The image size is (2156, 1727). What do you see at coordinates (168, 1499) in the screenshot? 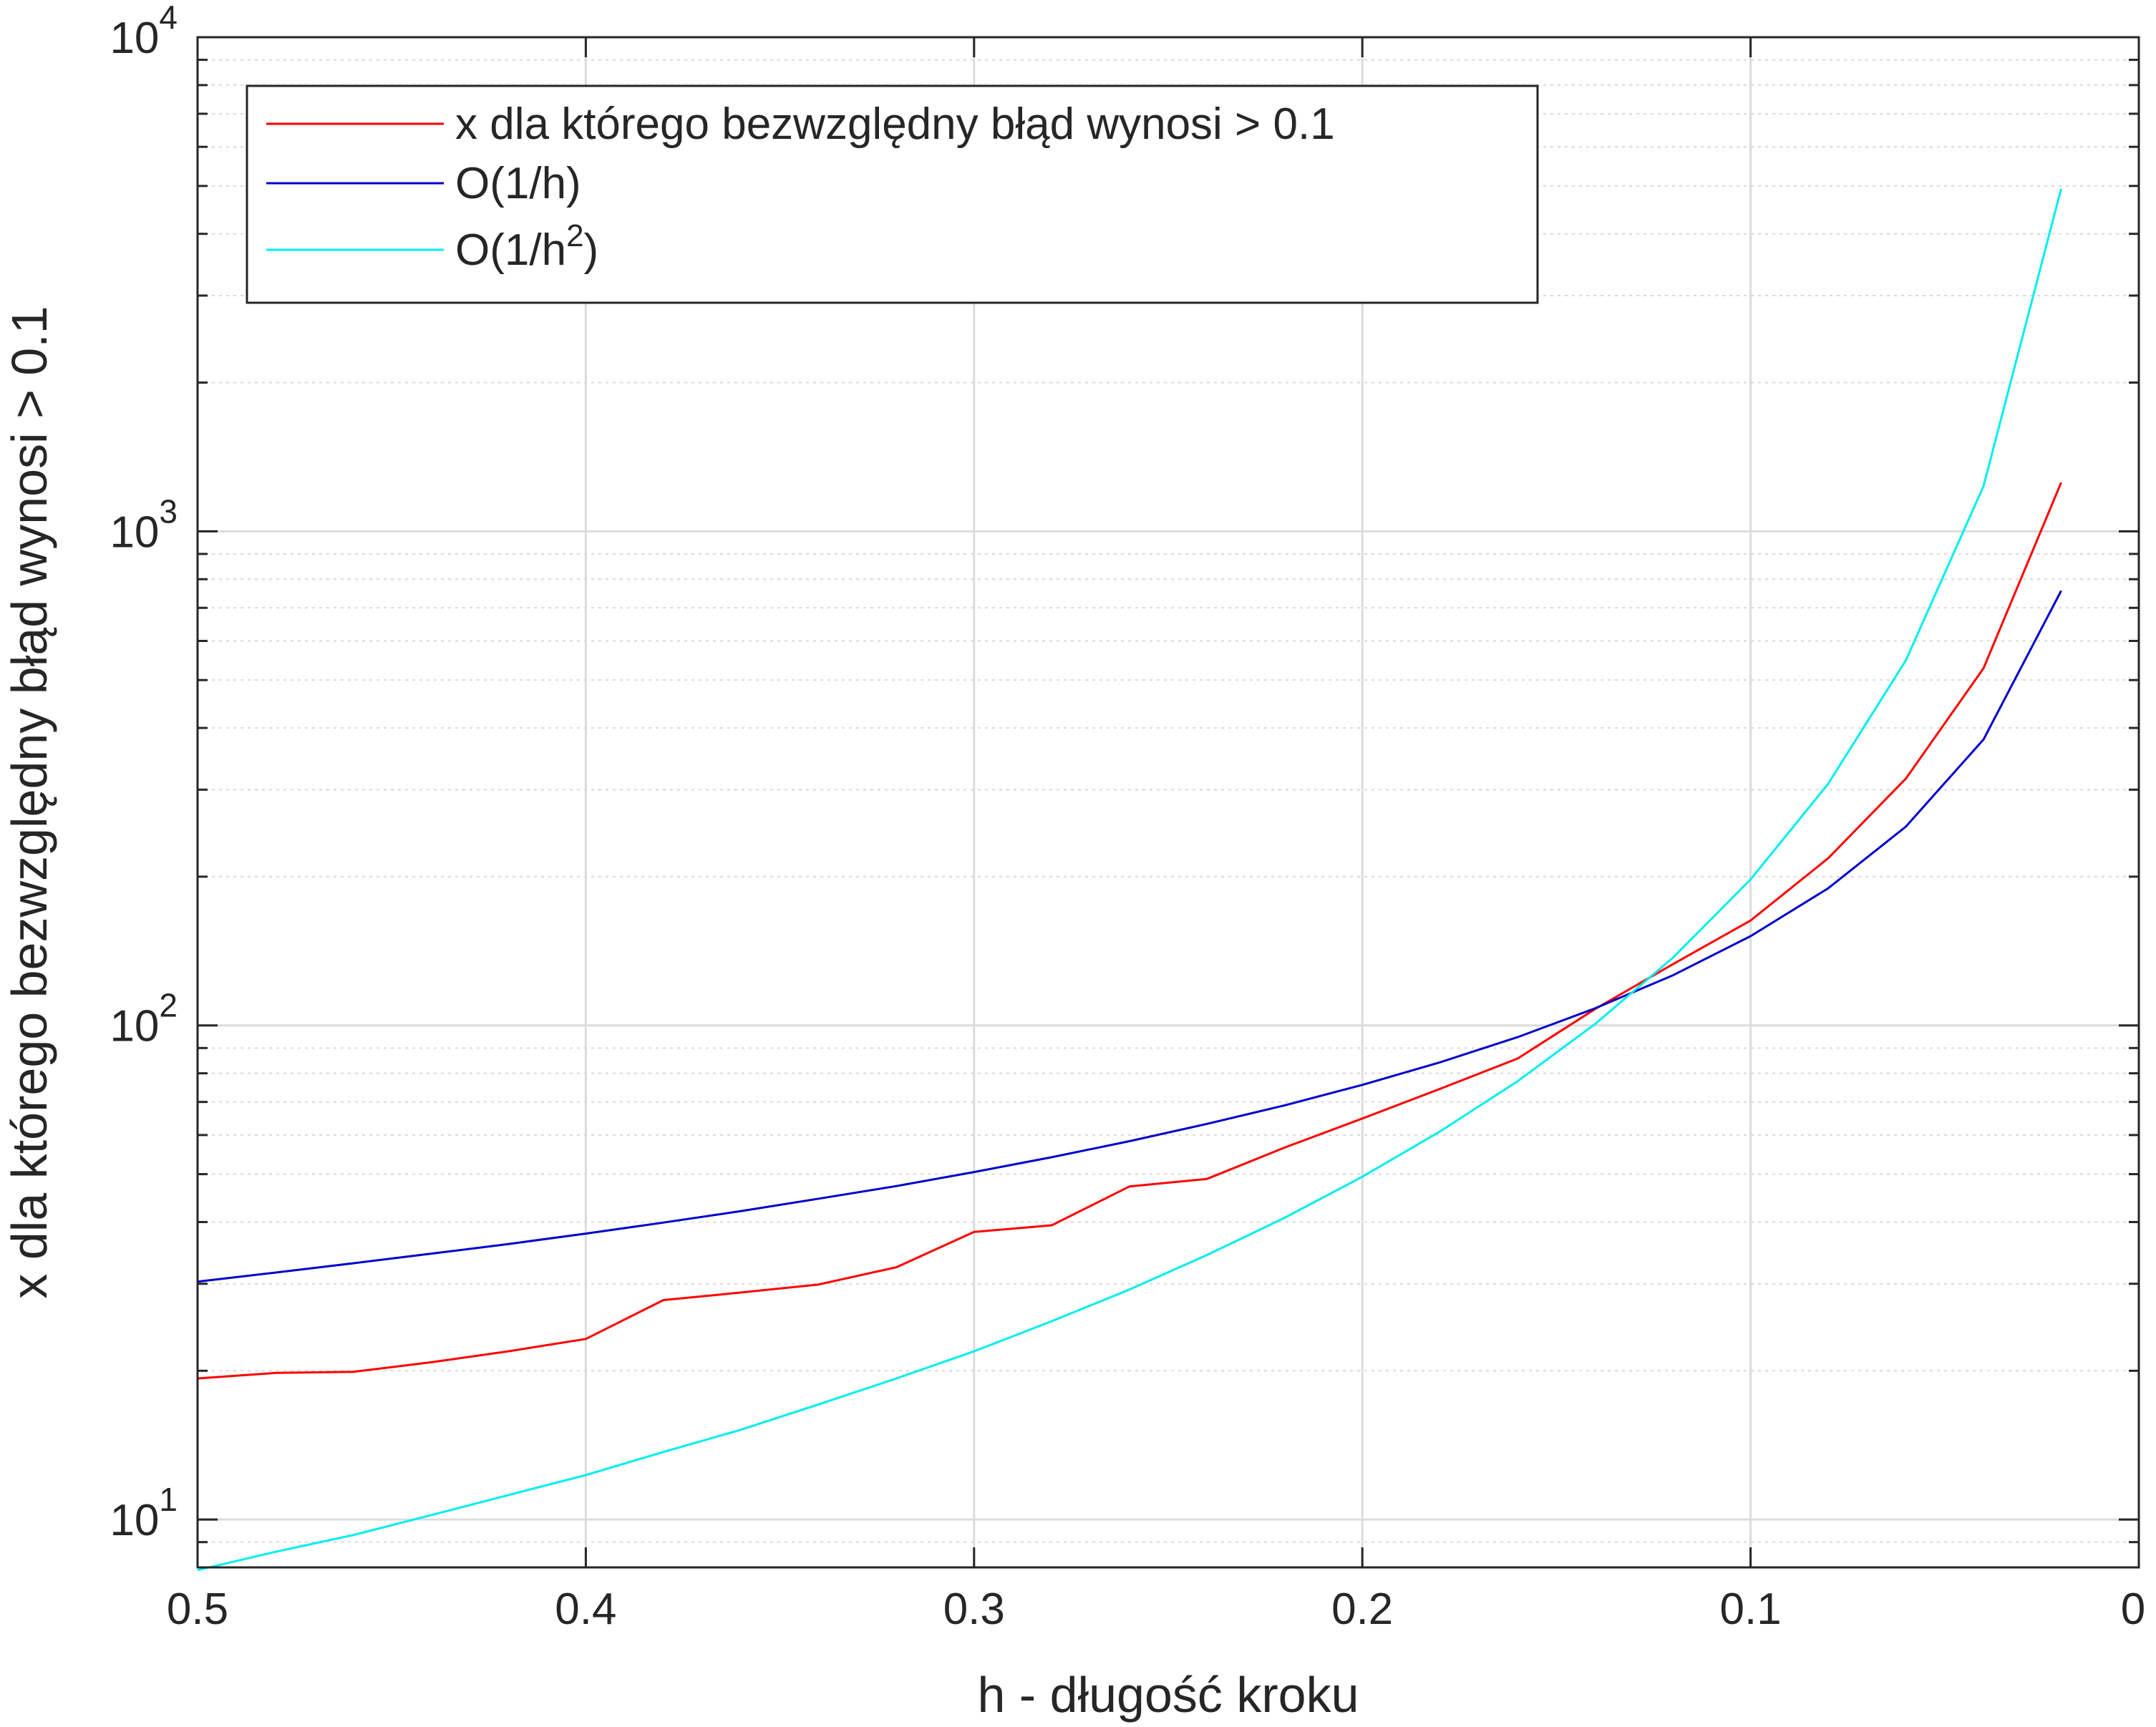
I see `y-tick-label-exponent: 1` at bounding box center [168, 1499].